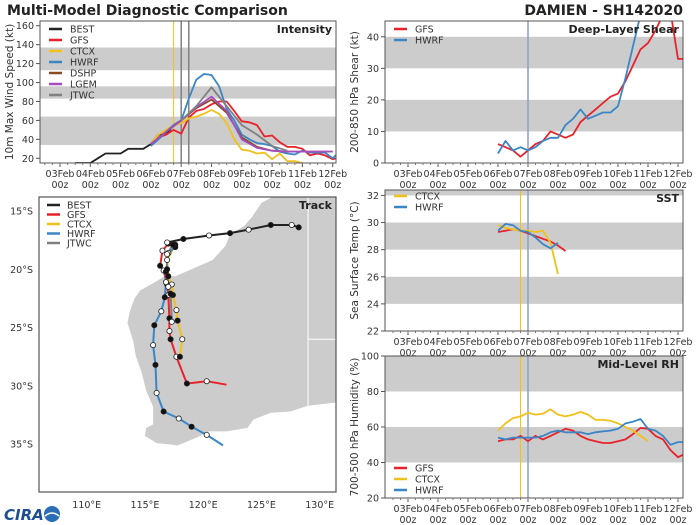 This screenshot has height=525, width=700. What do you see at coordinates (21, 211) in the screenshot?
I see `lat-tick-label: 15°S` at bounding box center [21, 211].